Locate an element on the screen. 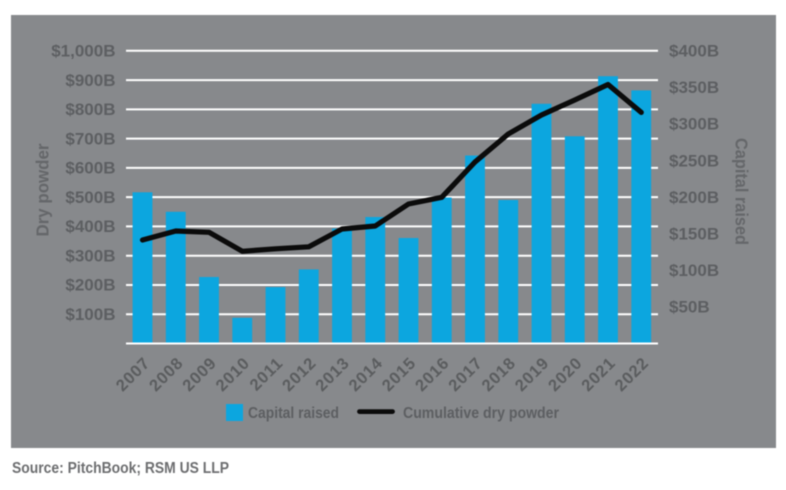 The height and width of the screenshot is (490, 786). svg-text: $900B is located at coordinates (90, 80).